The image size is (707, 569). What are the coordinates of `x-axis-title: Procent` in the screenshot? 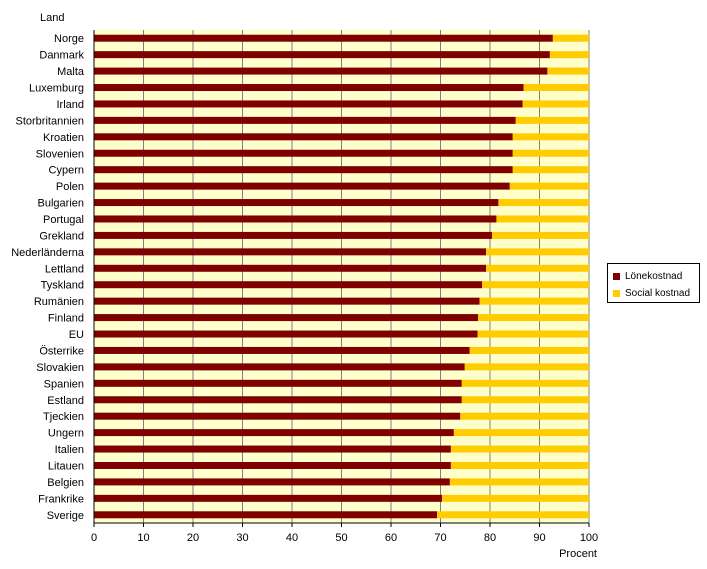 It's located at (578, 554).